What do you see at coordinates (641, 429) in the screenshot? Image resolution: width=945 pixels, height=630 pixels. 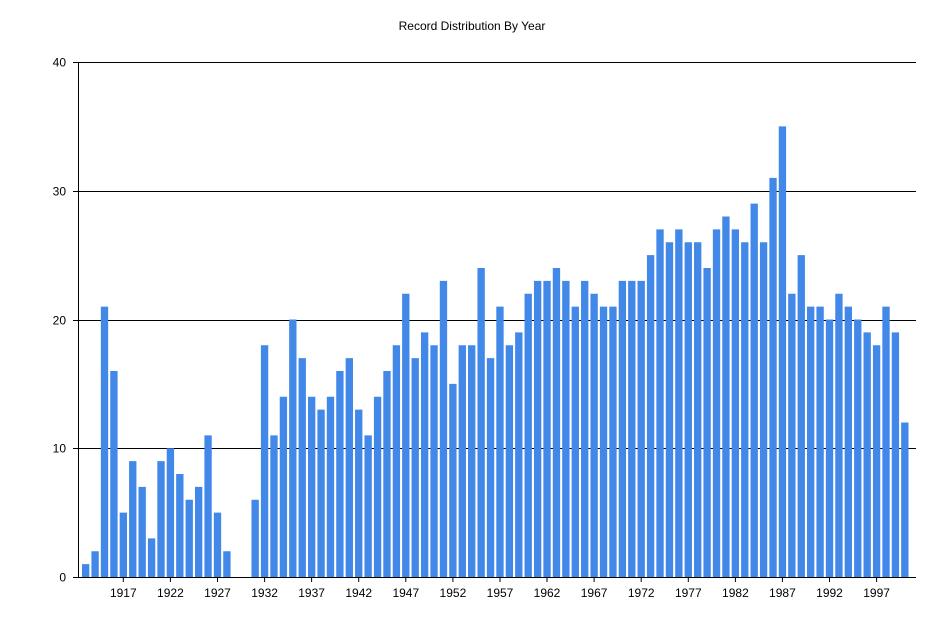 I see `bar-1972` at bounding box center [641, 429].